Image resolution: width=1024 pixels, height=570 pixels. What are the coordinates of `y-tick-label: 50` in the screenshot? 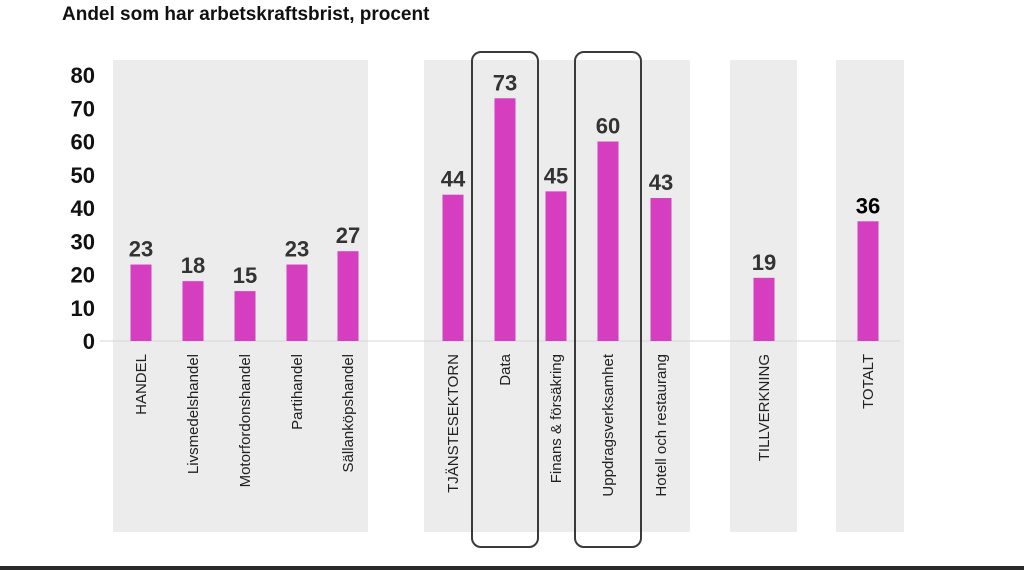 It's located at (83, 175).